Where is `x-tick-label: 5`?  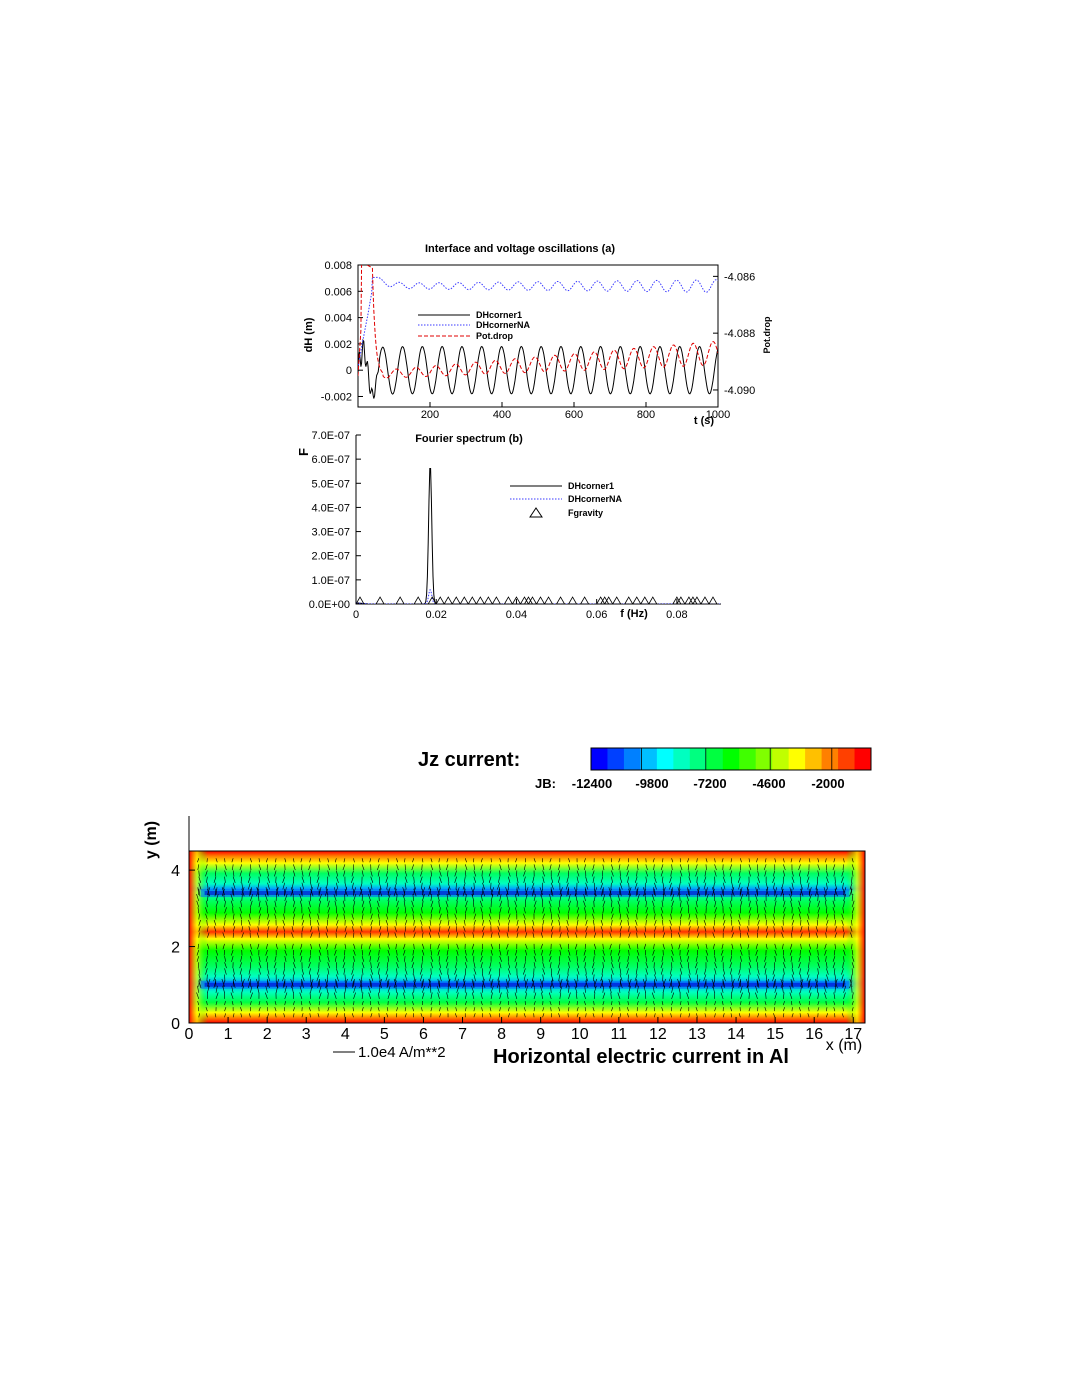 x-tick-label: 5 is located at coordinates (384, 1034).